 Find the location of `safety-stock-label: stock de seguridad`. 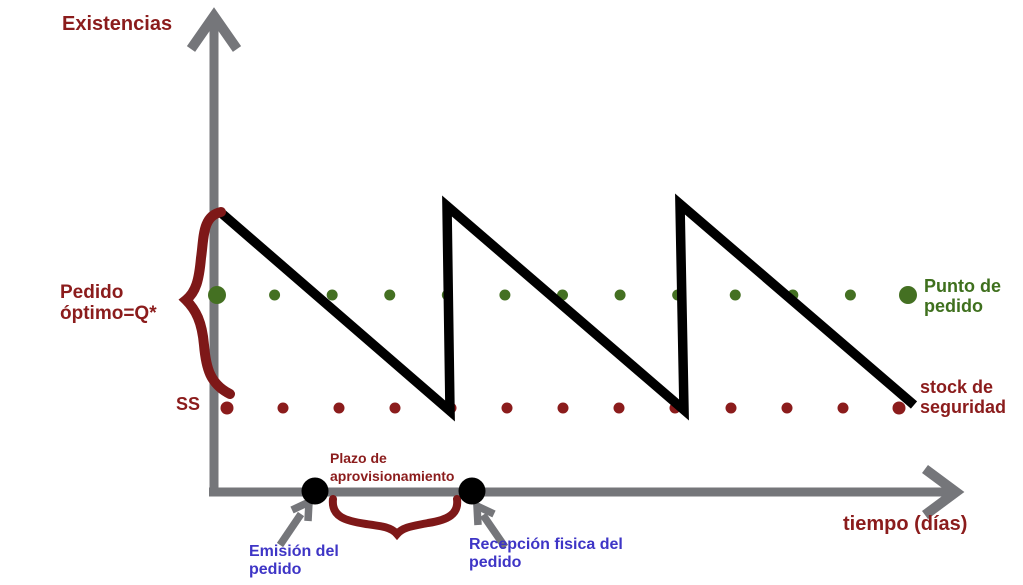

safety-stock-label: stock de seguridad is located at coordinates (963, 397).